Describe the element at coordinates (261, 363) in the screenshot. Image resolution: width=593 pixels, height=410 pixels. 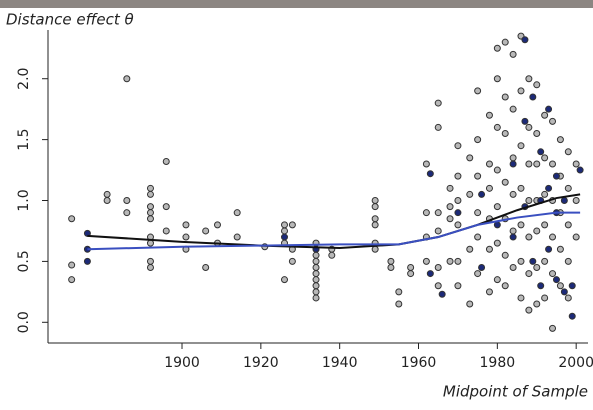
I see `x-tick-label: 1920` at that location.